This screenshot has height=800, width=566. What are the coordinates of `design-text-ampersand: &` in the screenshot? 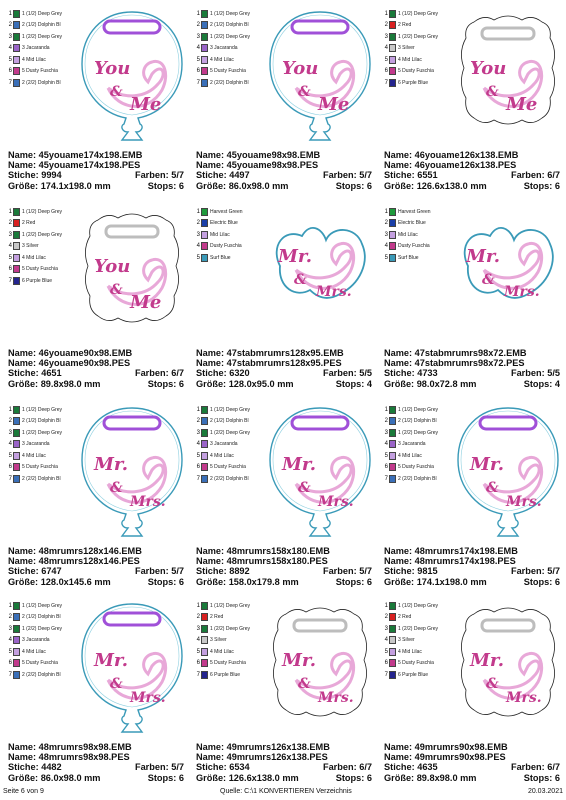 It's located at (492, 92).